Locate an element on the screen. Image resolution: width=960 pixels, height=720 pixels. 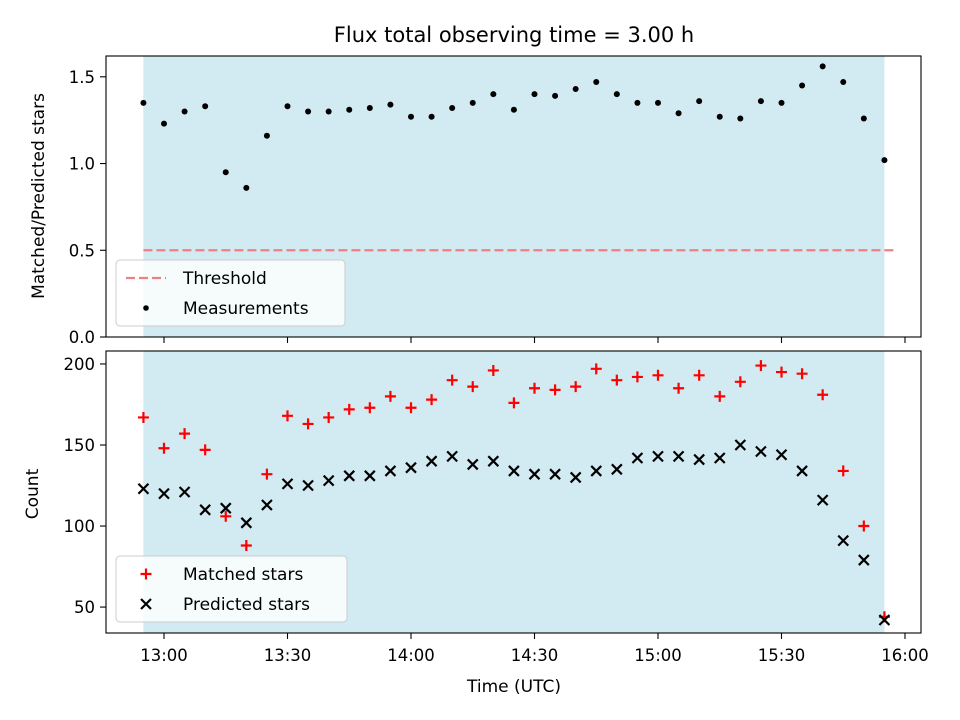
legend-measurement-swatch is located at coordinates (146, 308).